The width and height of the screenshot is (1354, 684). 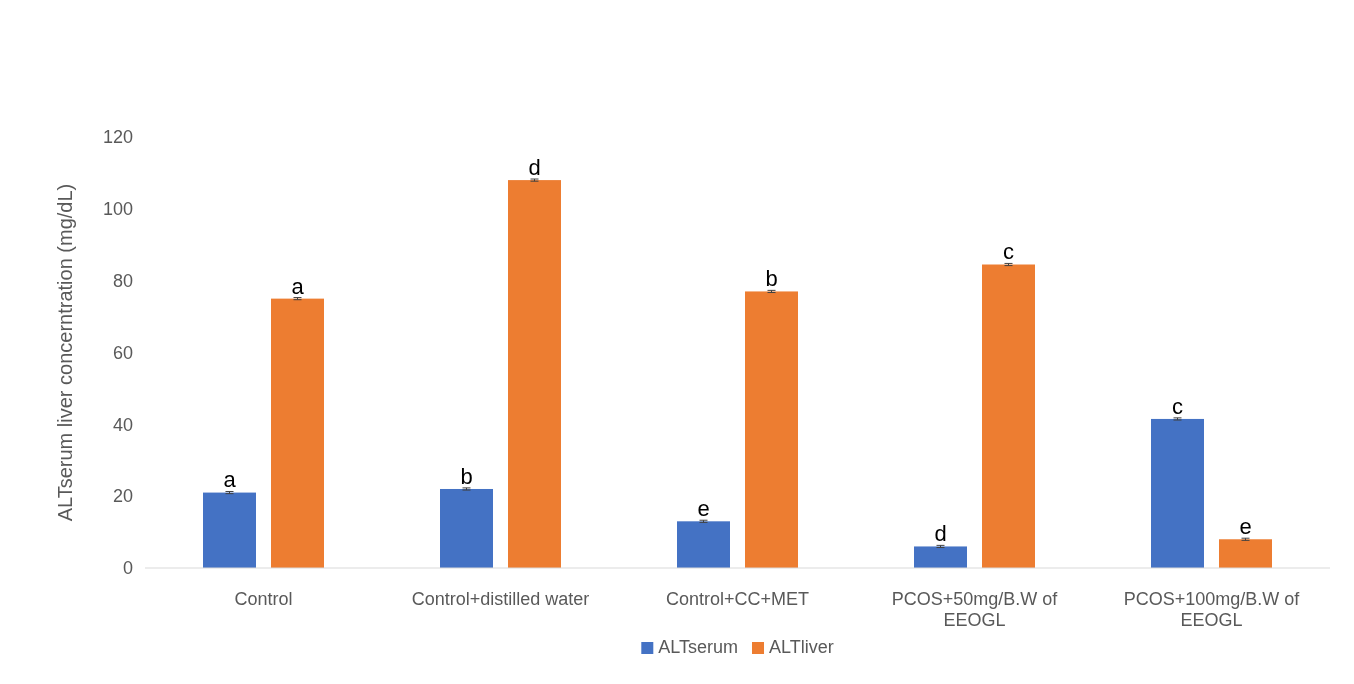 What do you see at coordinates (698, 647) in the screenshot?
I see `legend-label: ALTserum` at bounding box center [698, 647].